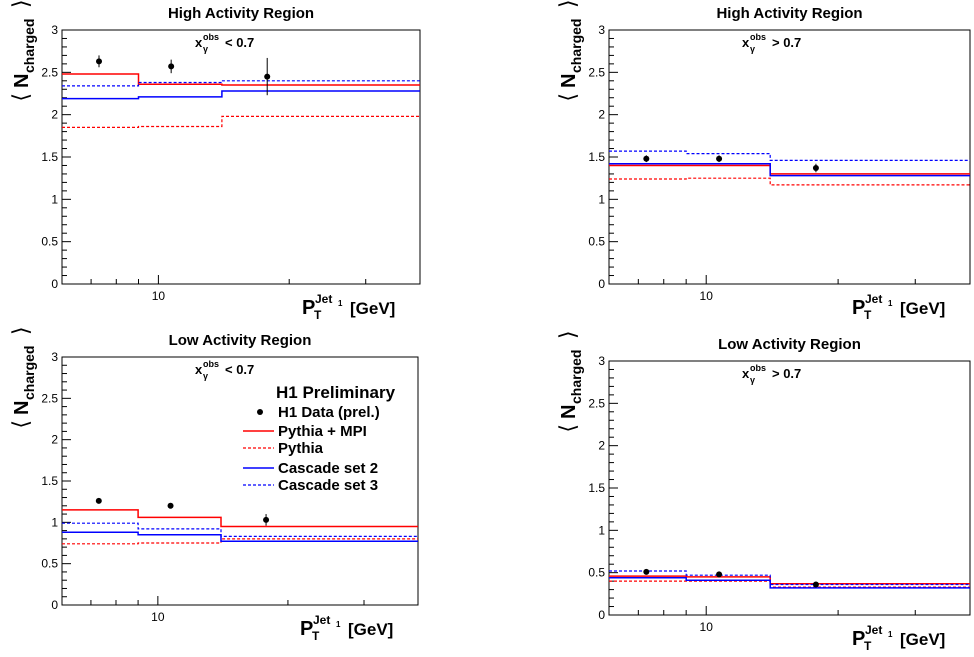  I want to click on legend-title: H1 Preliminary, so click(336, 392).